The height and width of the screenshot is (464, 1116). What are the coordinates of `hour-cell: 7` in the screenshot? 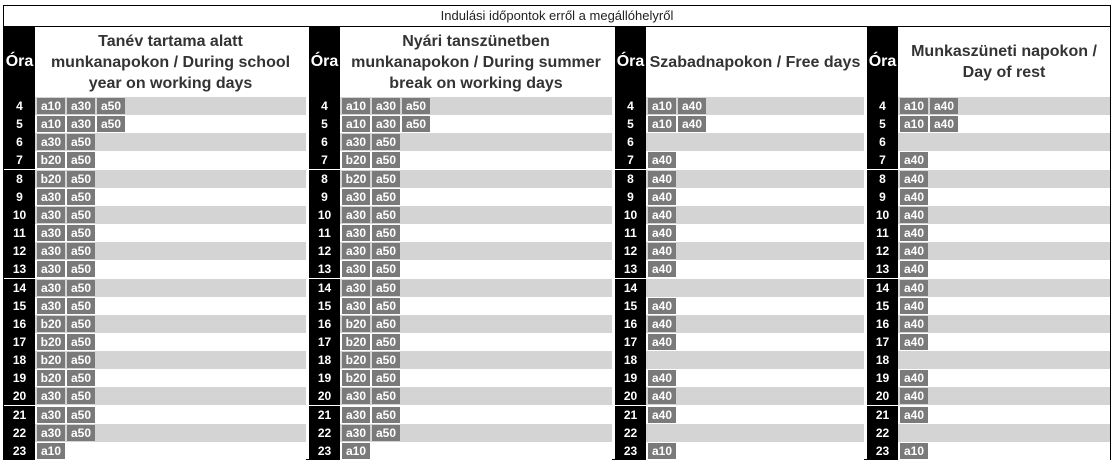 It's located at (19, 160).